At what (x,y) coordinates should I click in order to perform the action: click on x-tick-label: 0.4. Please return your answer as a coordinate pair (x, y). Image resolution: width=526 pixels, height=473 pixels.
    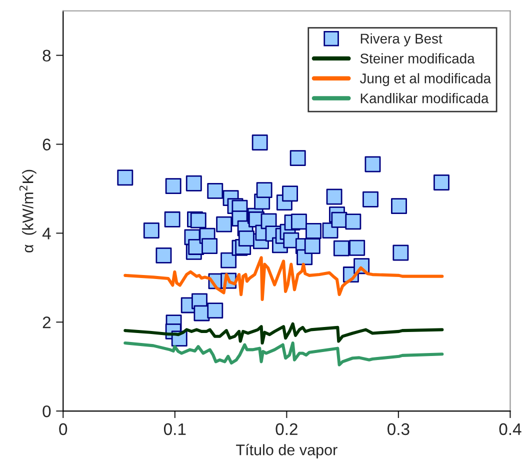
    Looking at the image, I should click on (510, 429).